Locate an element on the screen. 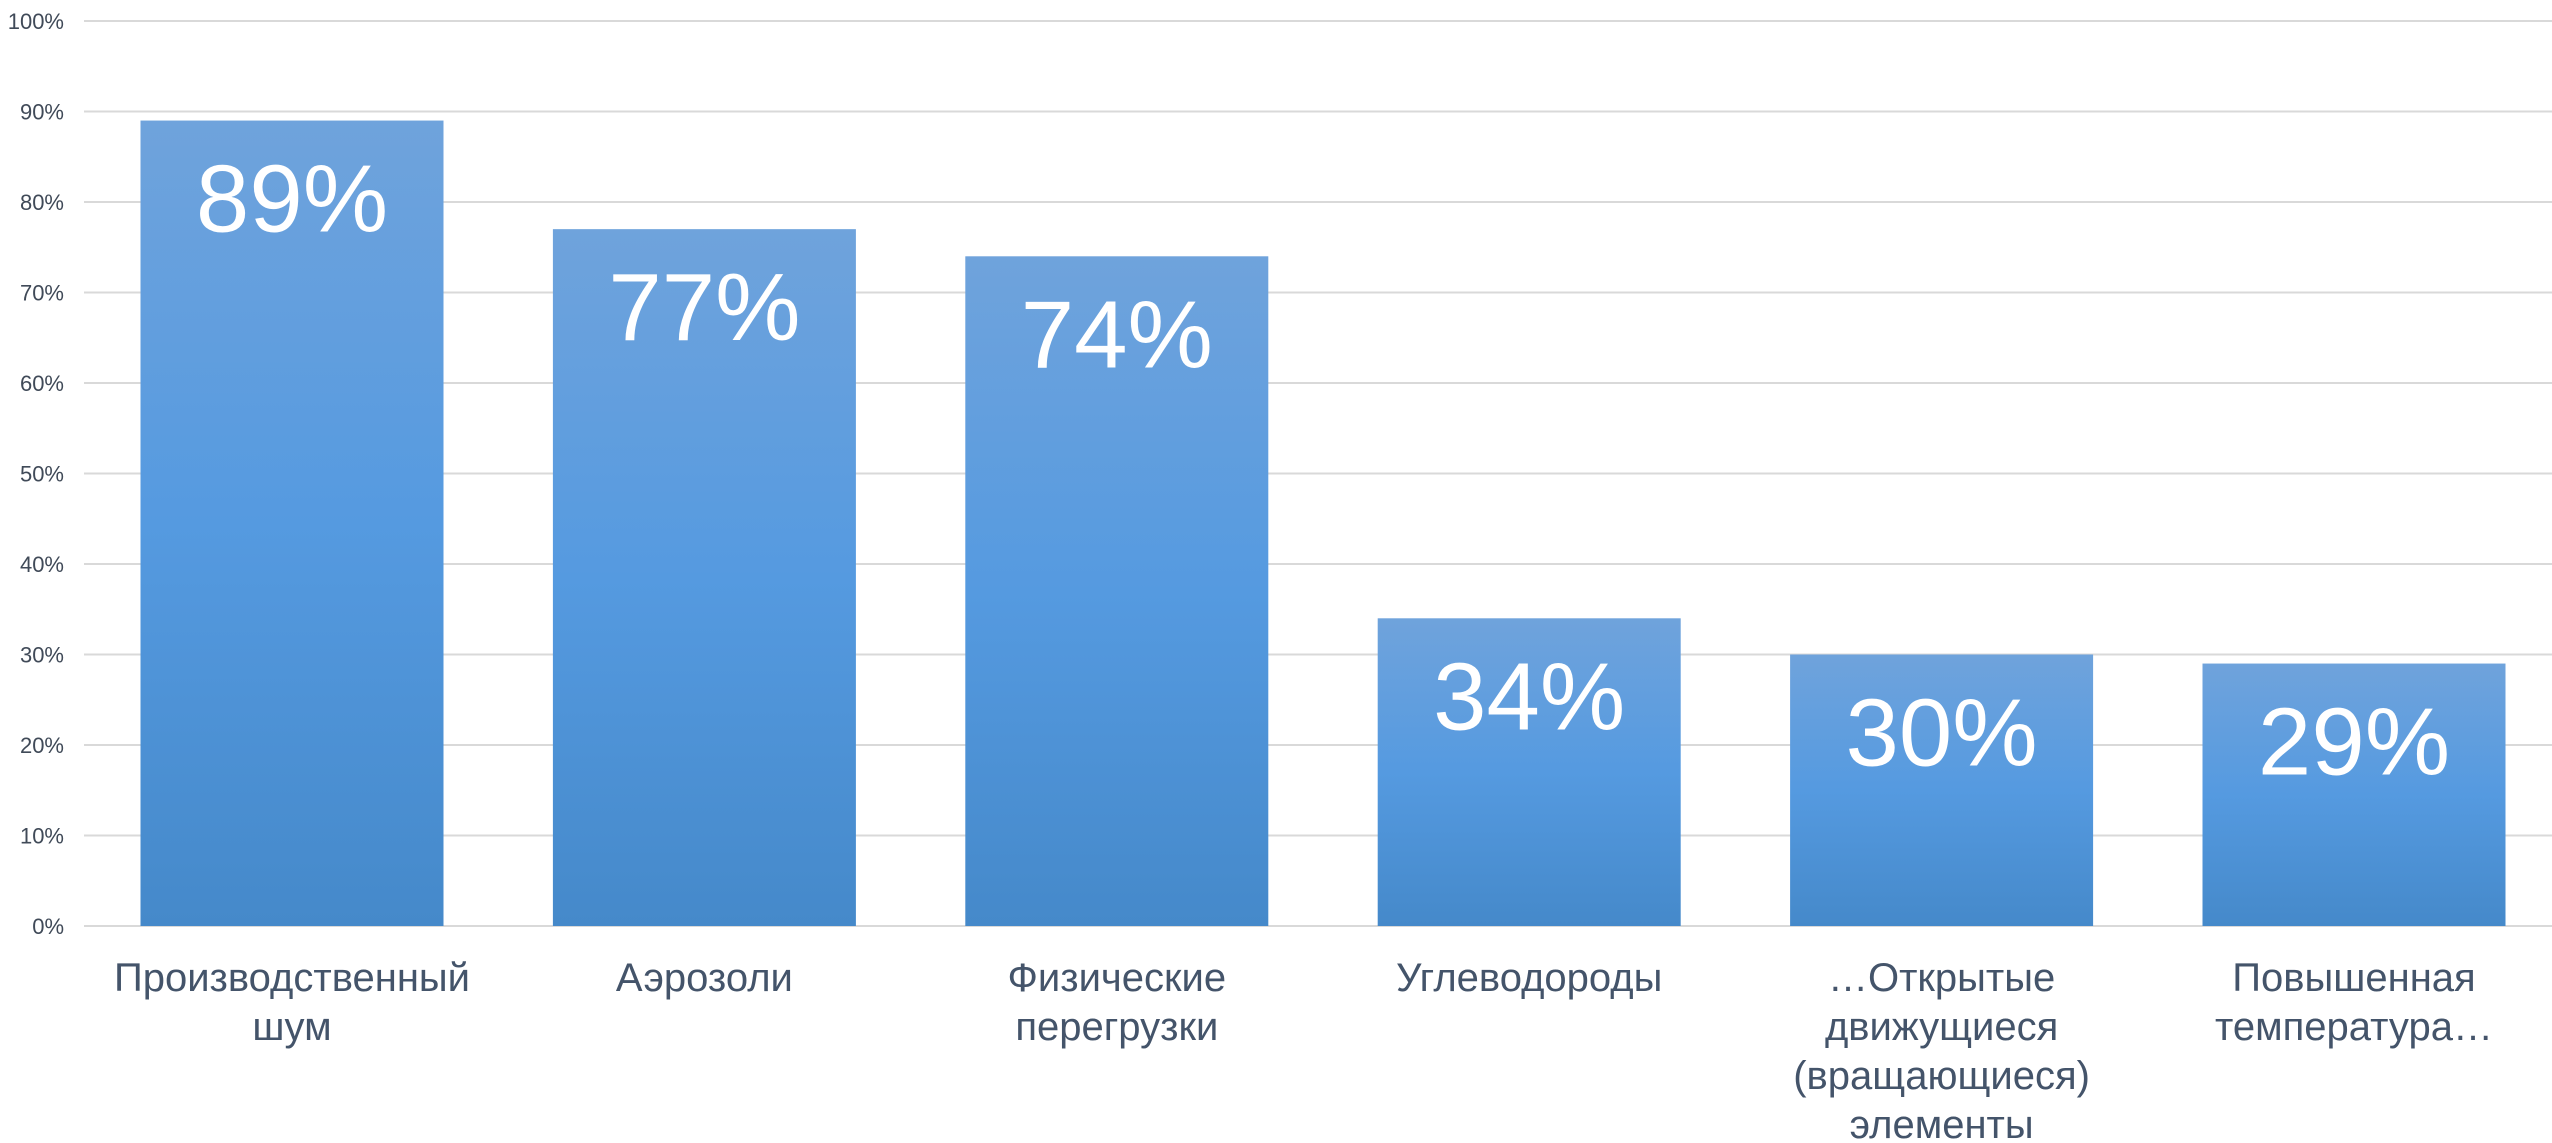  x-tick-label-line: шум is located at coordinates (291, 1027).